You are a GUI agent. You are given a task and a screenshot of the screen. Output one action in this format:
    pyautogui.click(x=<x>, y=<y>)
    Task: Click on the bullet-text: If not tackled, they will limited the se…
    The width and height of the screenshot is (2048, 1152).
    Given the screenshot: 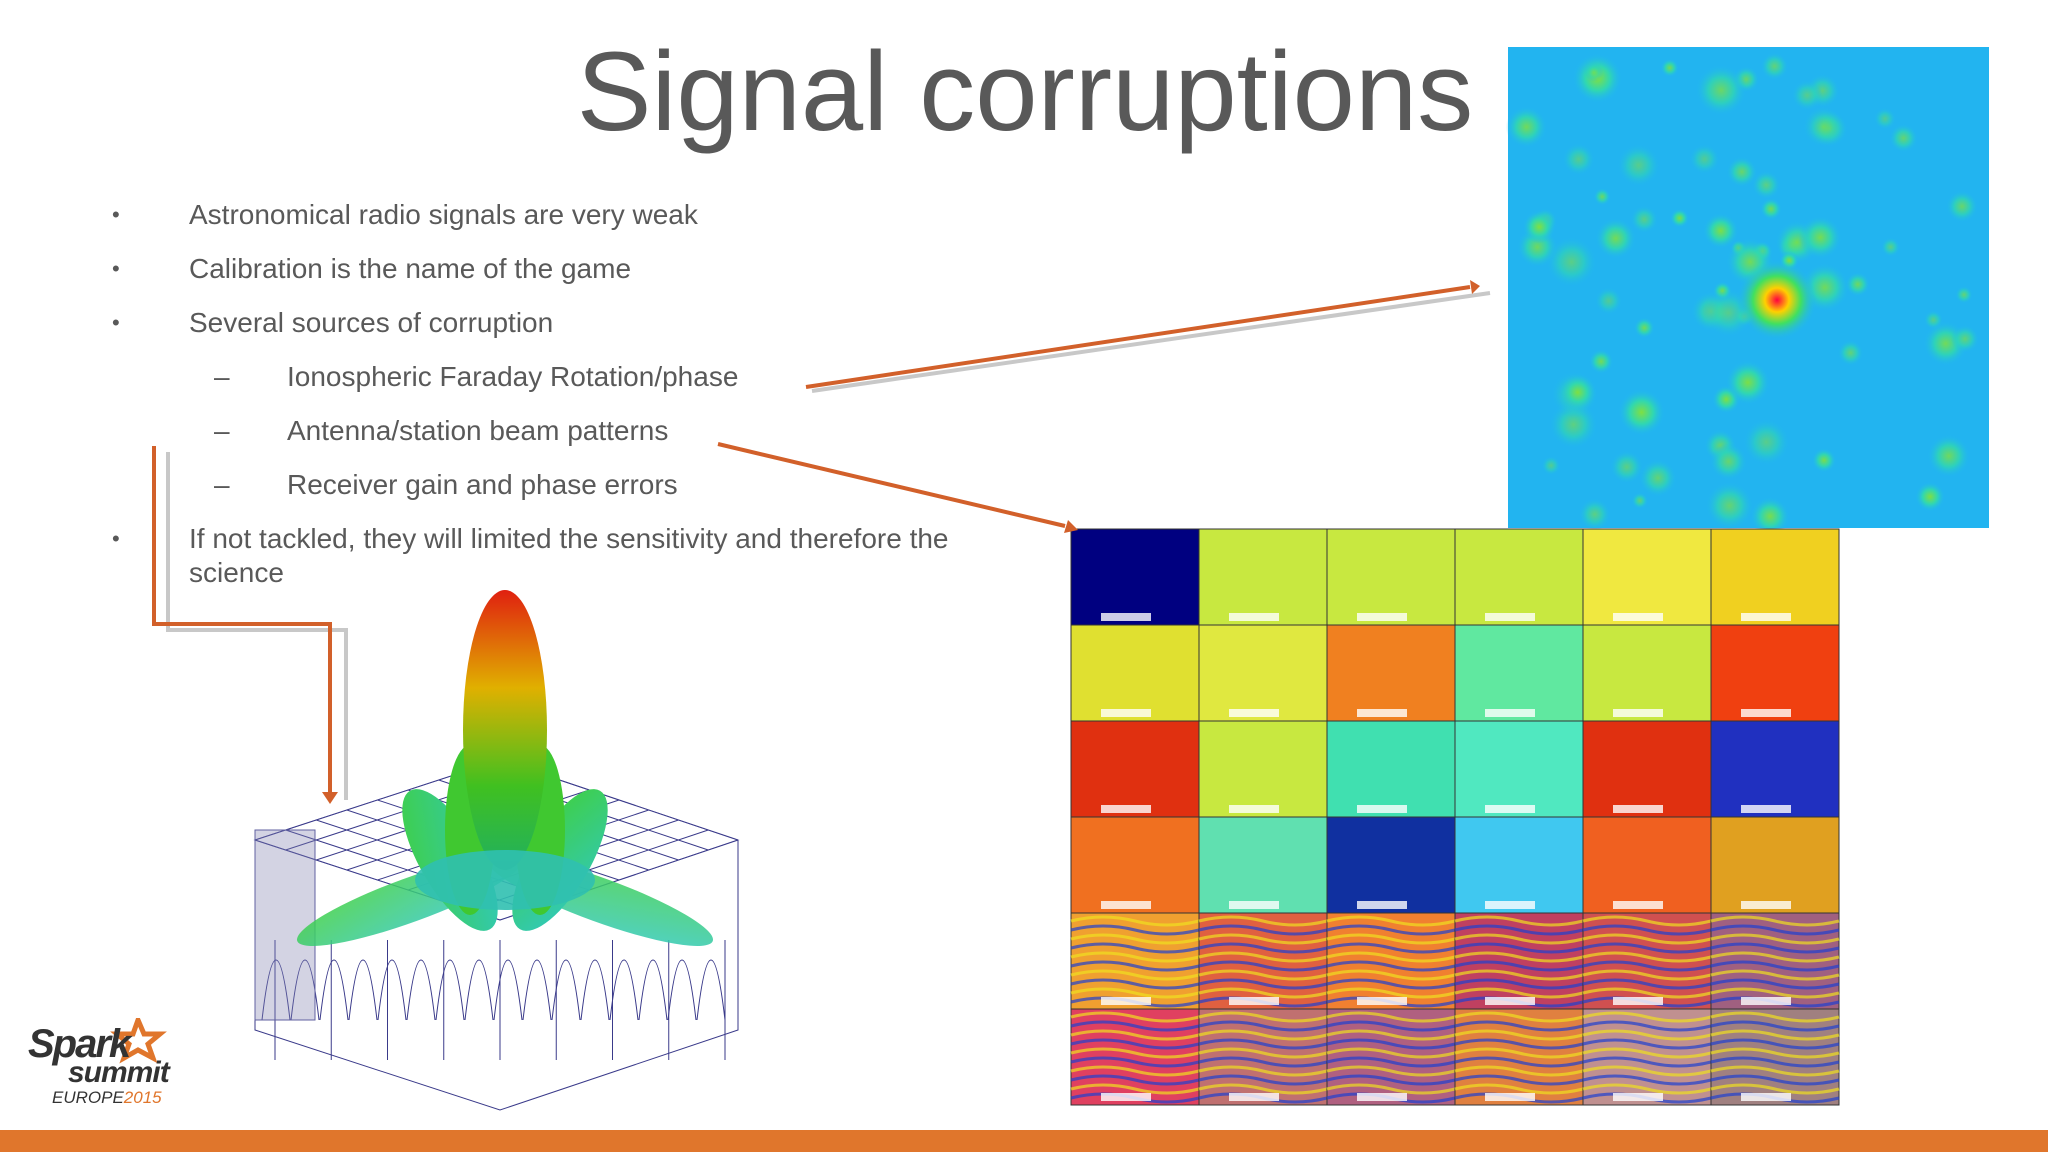 What is the action you would take?
    pyautogui.click(x=569, y=555)
    